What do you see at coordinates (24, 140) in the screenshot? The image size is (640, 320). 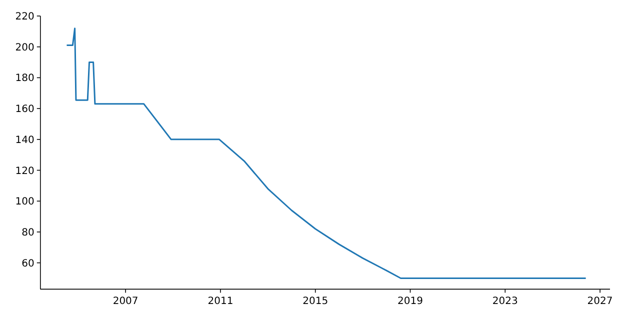 I see `y-tick-label: 140` at bounding box center [24, 140].